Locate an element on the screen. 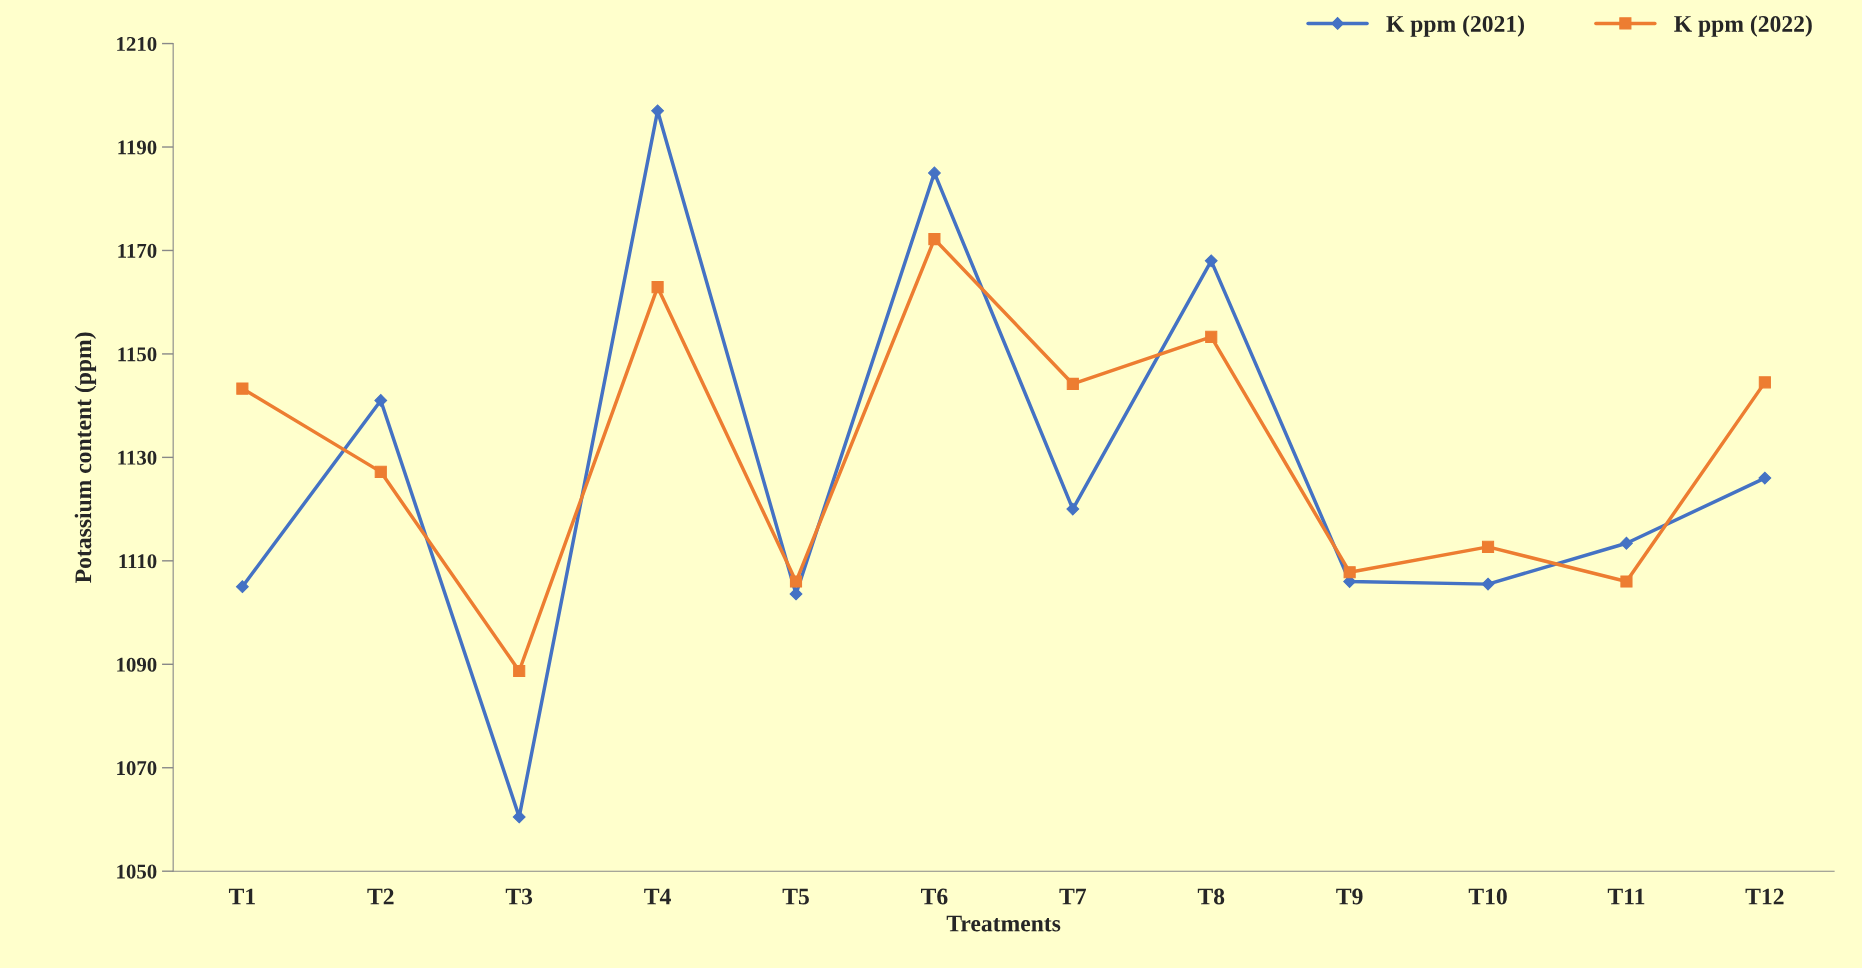 The image size is (1862, 968). y-tick-label: 1170 is located at coordinates (137, 250).